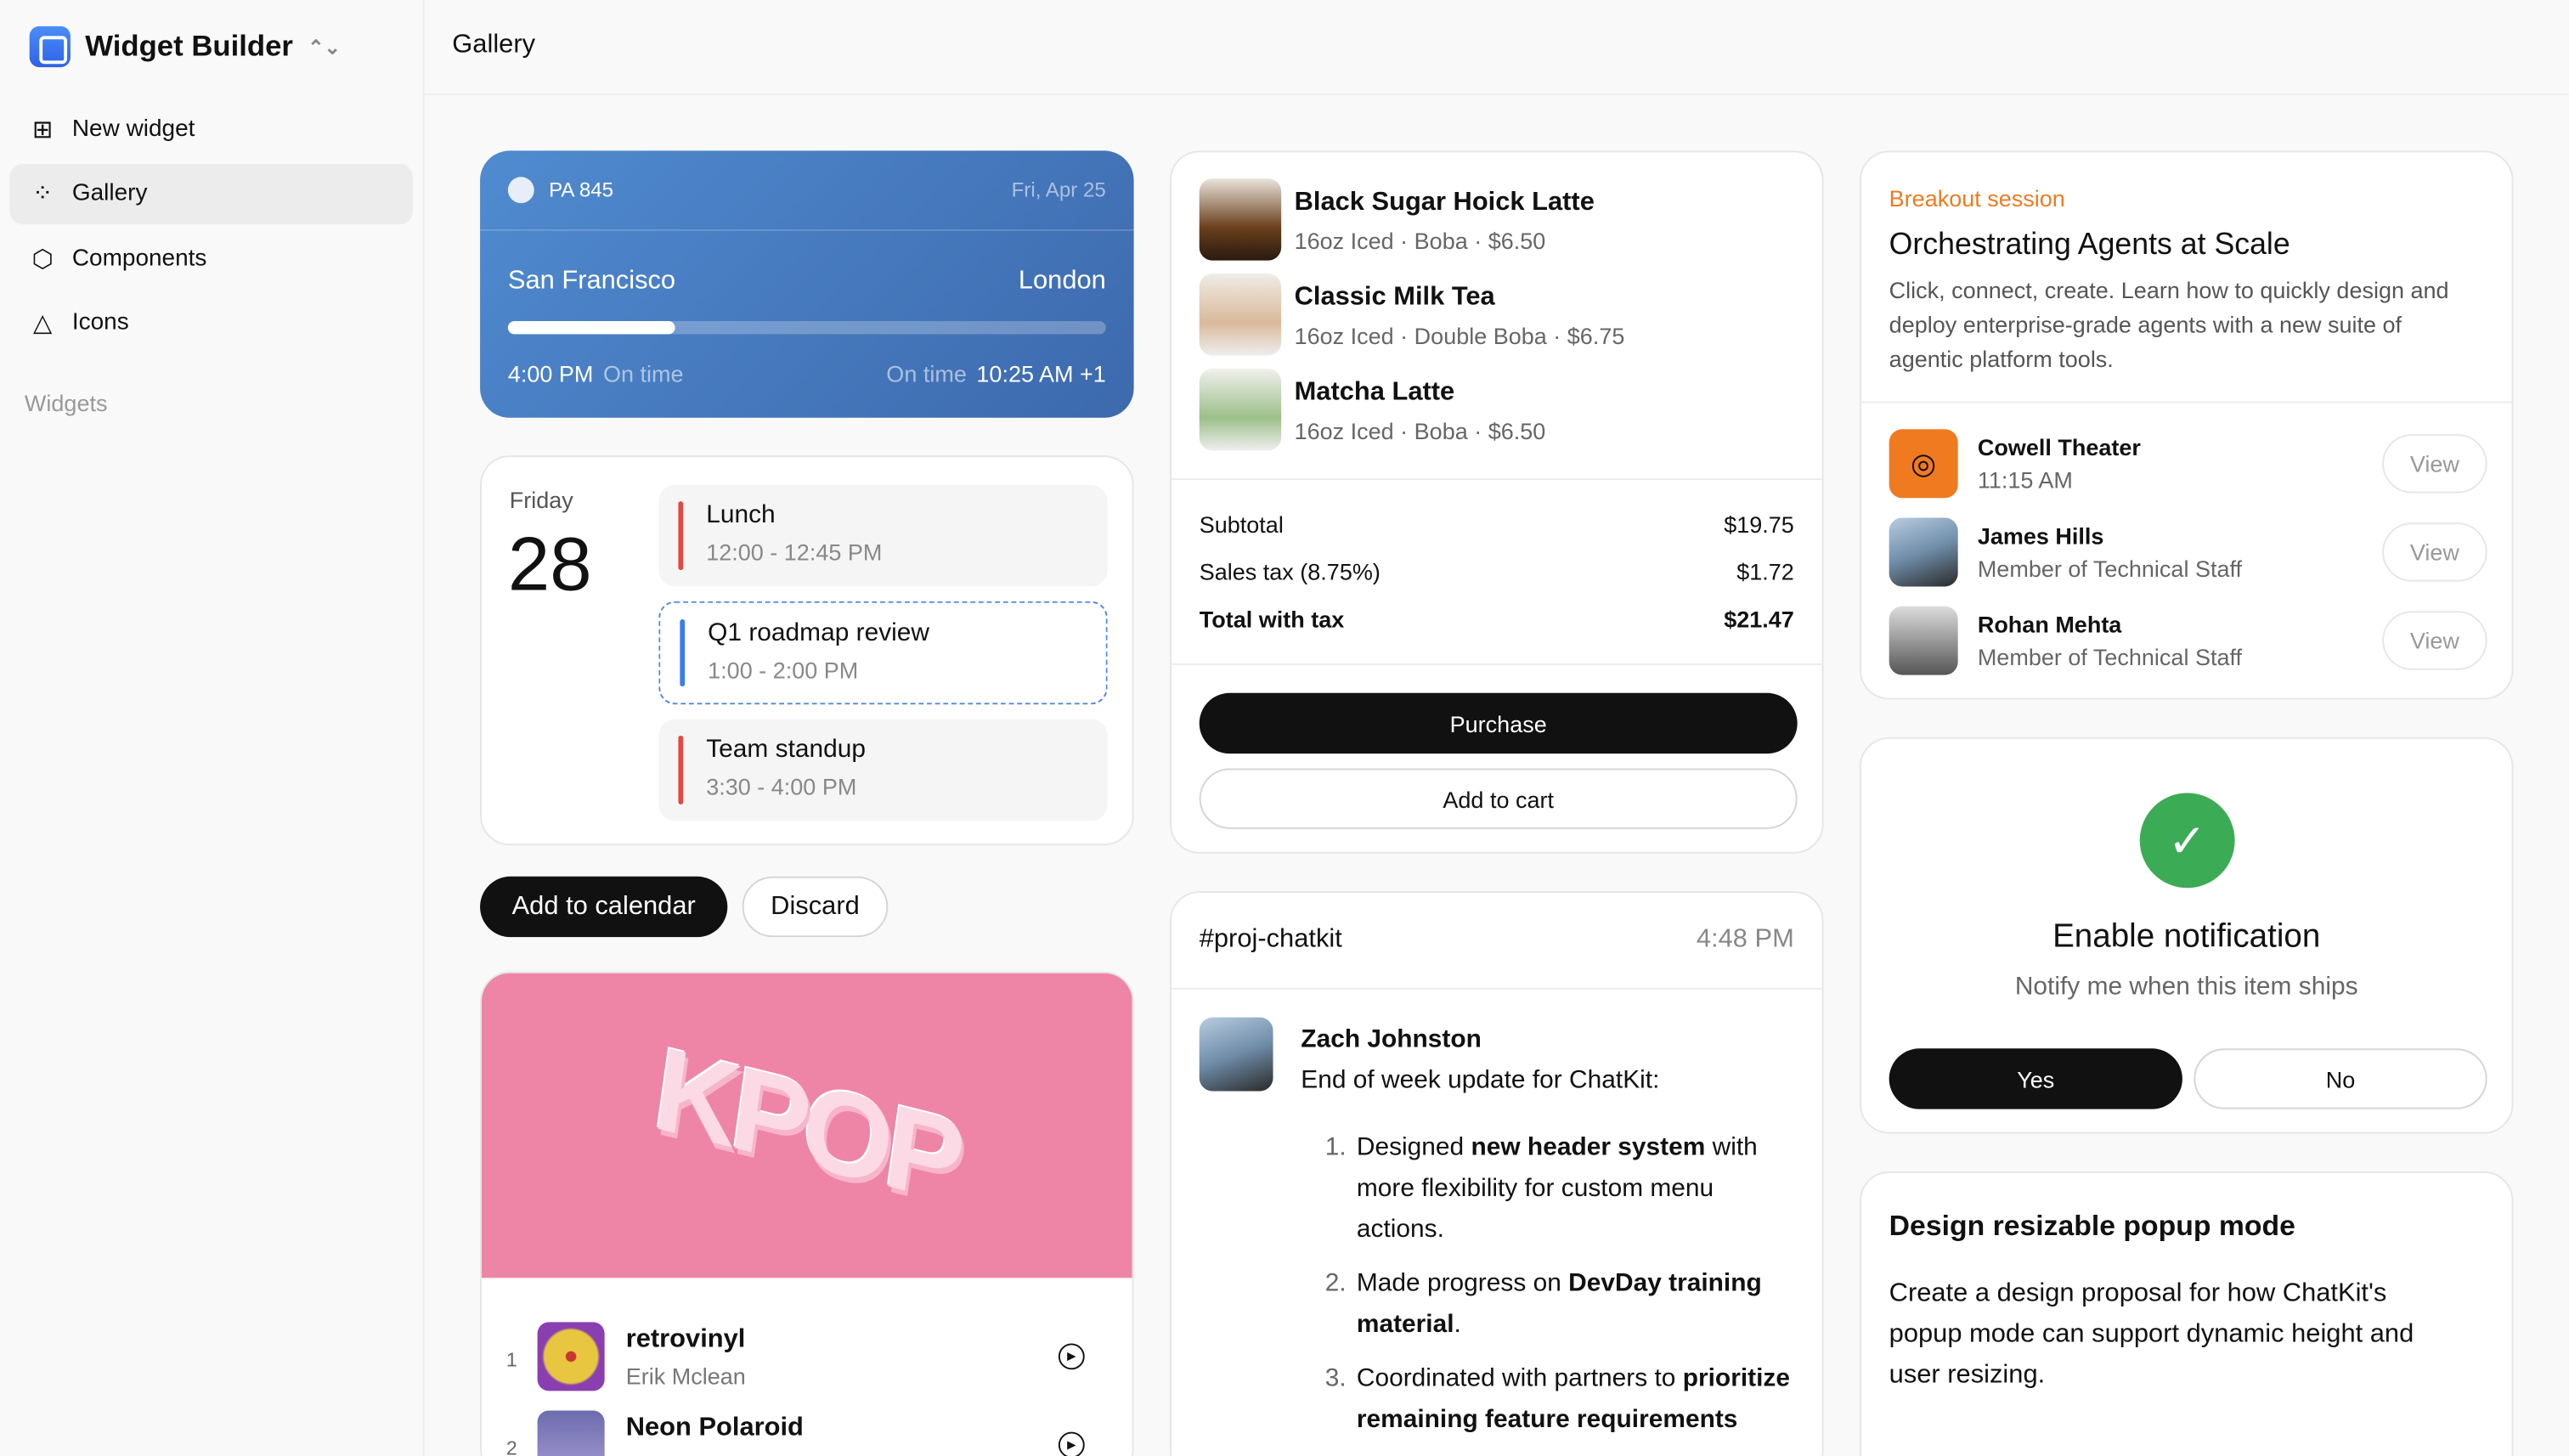 Image resolution: width=2569 pixels, height=1456 pixels. I want to click on shapes-icon: △, so click(43, 324).